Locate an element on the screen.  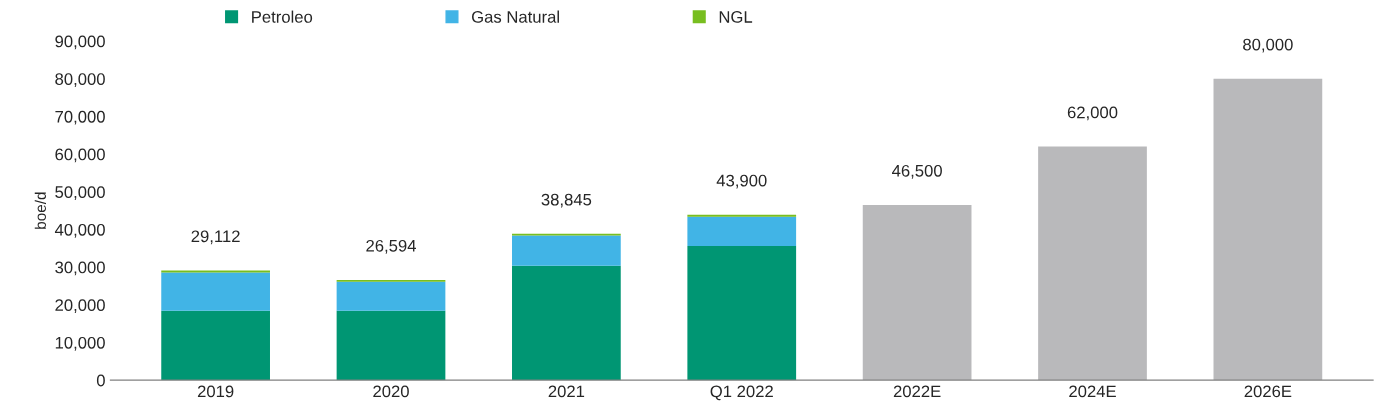
total-label: 26,594 is located at coordinates (391, 246).